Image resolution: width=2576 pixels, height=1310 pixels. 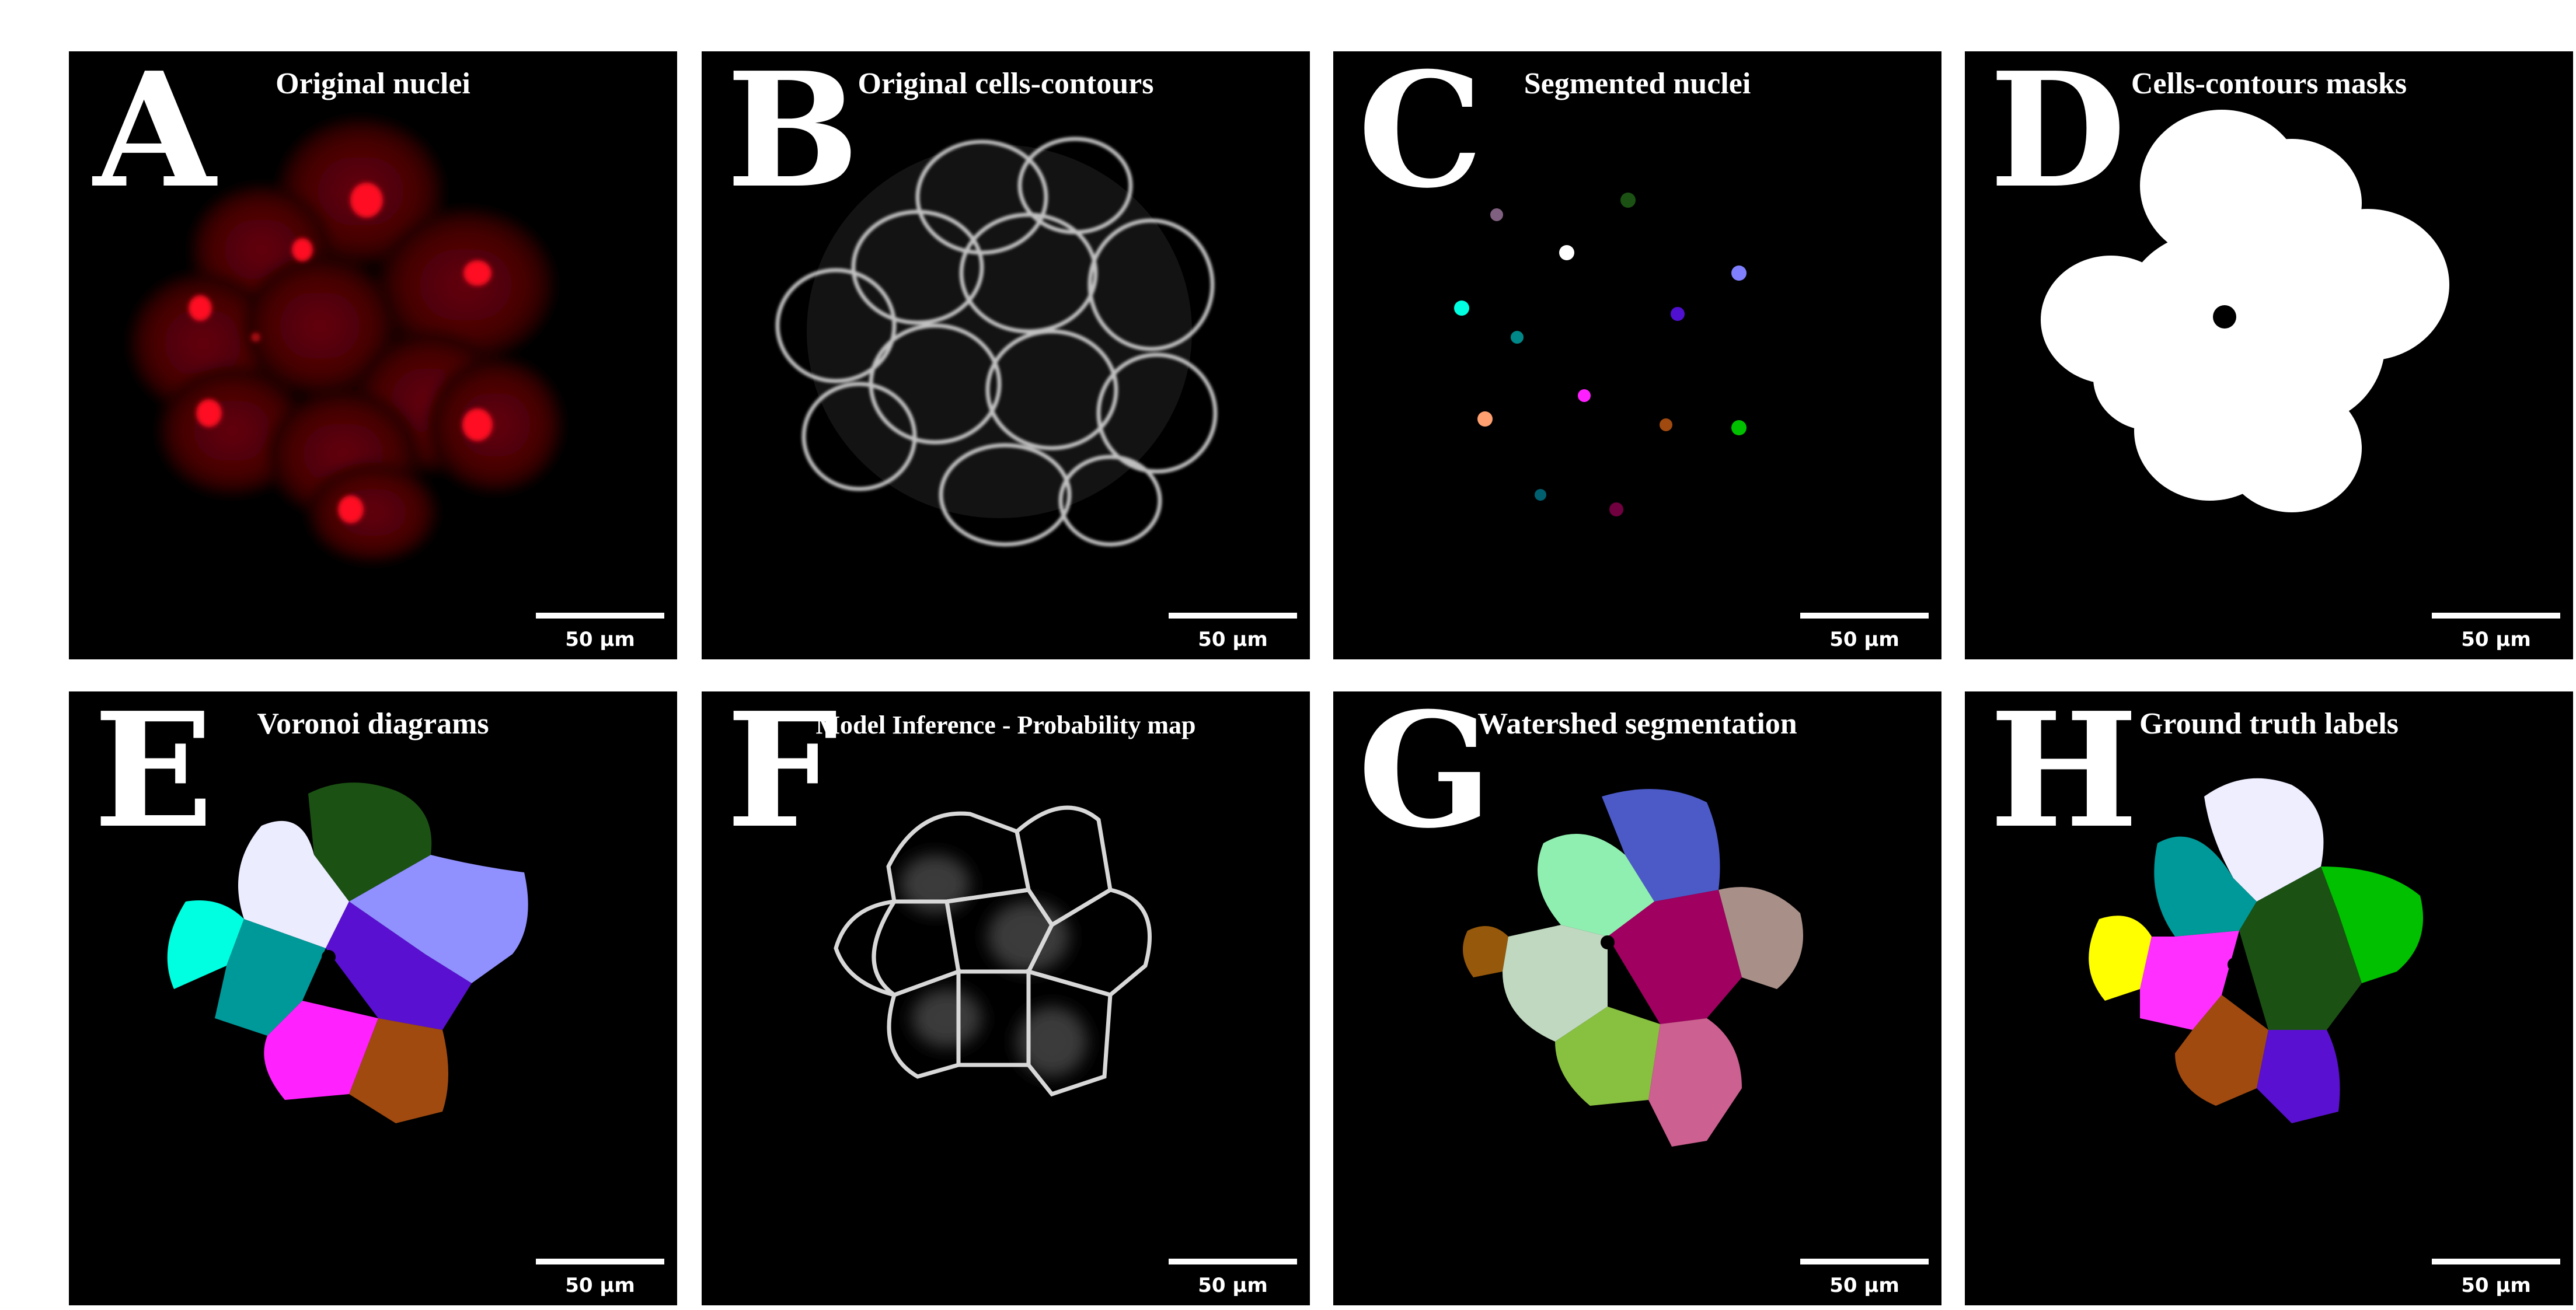 What do you see at coordinates (1006, 83) in the screenshot?
I see `panel-title: Original cells-contours` at bounding box center [1006, 83].